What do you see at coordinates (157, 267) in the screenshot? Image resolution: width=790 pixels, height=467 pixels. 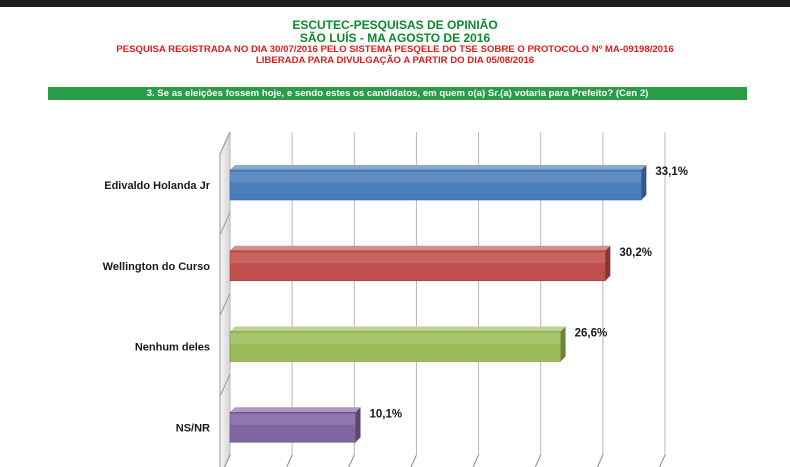 I see `category-label: Wellington do Curso` at bounding box center [157, 267].